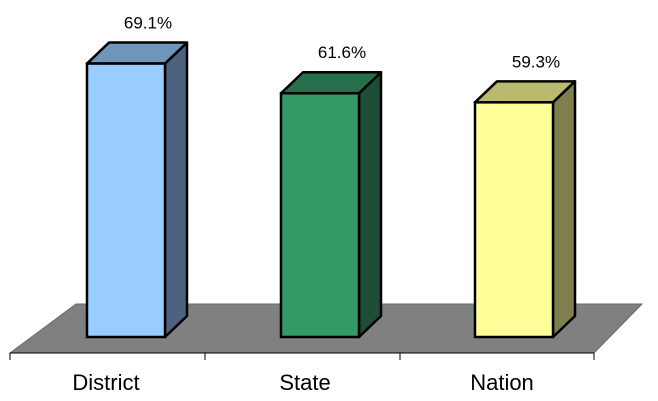 Image resolution: width=658 pixels, height=401 pixels. I want to click on bar-state, so click(331, 204).